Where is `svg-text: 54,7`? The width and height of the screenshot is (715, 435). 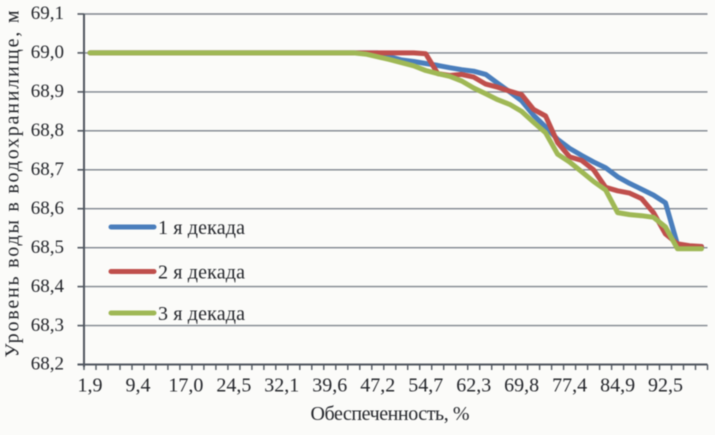
svg-text: 54,7 is located at coordinates (425, 386).